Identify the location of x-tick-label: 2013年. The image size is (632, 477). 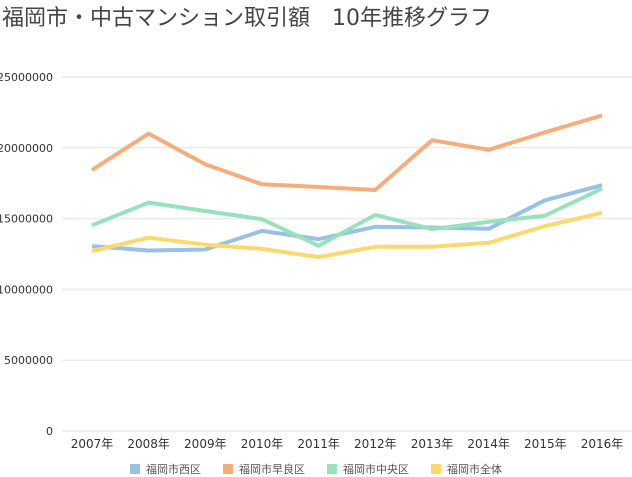
(432, 444).